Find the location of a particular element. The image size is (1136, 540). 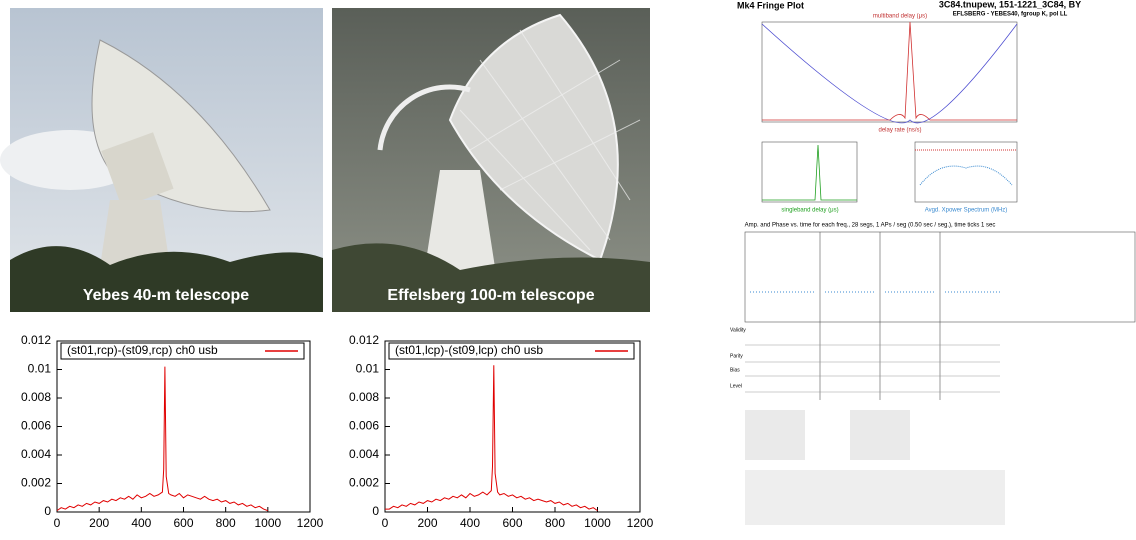

axis-label: Avgd. Xpower Spectrum (MHz) is located at coordinates (966, 211).